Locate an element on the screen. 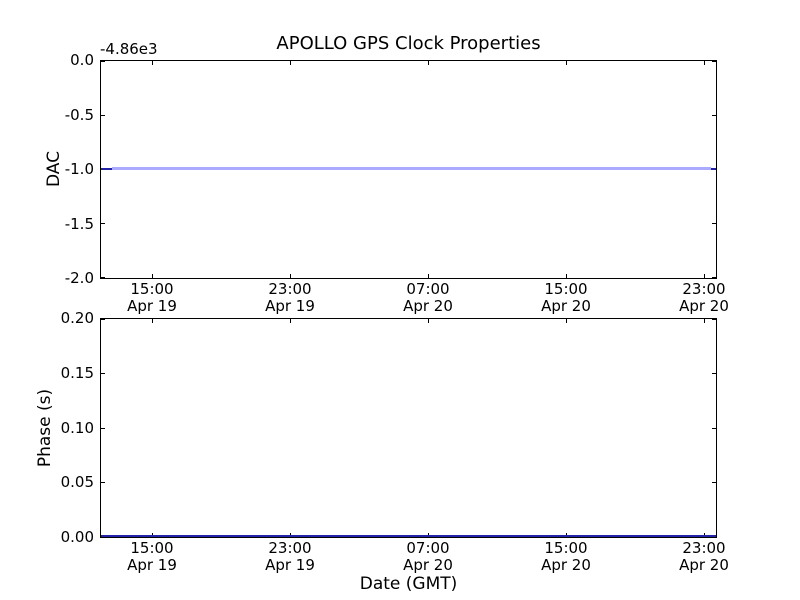 The width and height of the screenshot is (800, 600). chart-title: APOLLO GPS Clock Properties is located at coordinates (408, 43).